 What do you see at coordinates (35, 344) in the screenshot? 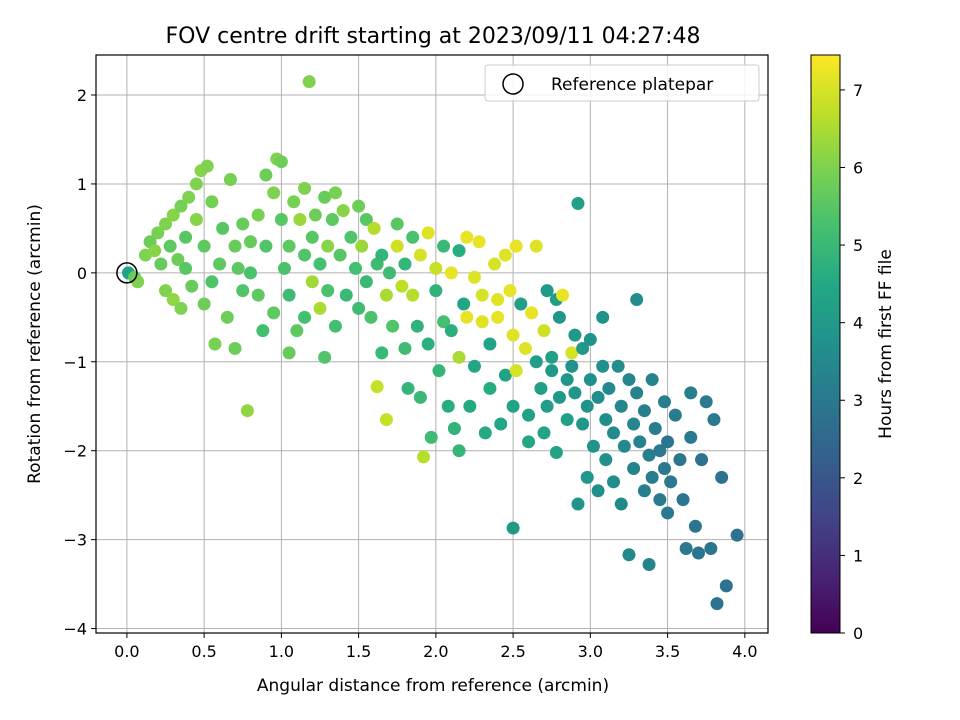
I see `y-axis-label: Rotation from reference (arcmin)` at bounding box center [35, 344].